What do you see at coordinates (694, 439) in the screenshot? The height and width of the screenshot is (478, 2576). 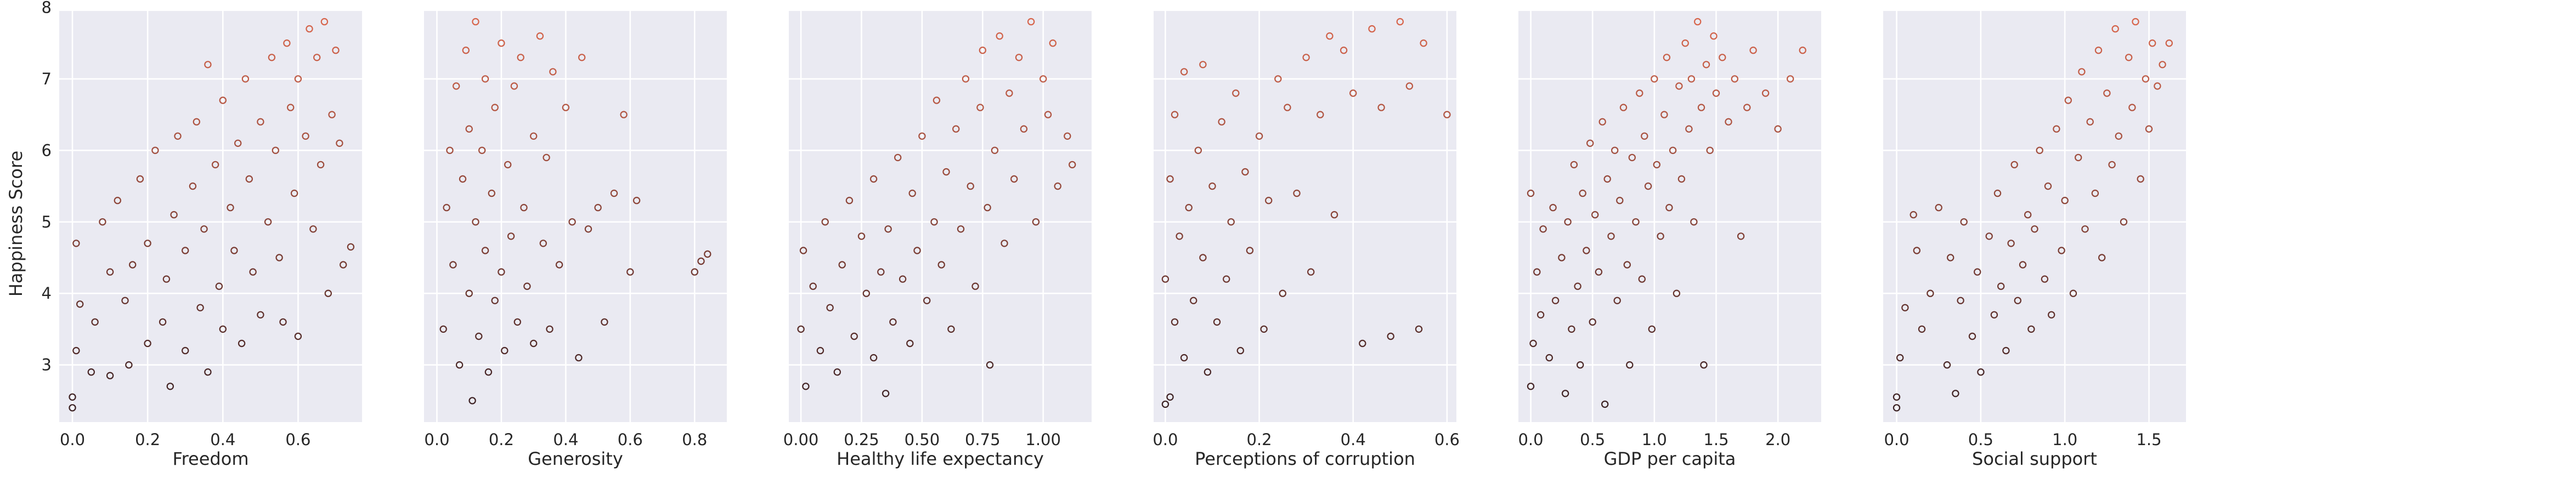 I see `x-tick-label: 0.8` at bounding box center [694, 439].